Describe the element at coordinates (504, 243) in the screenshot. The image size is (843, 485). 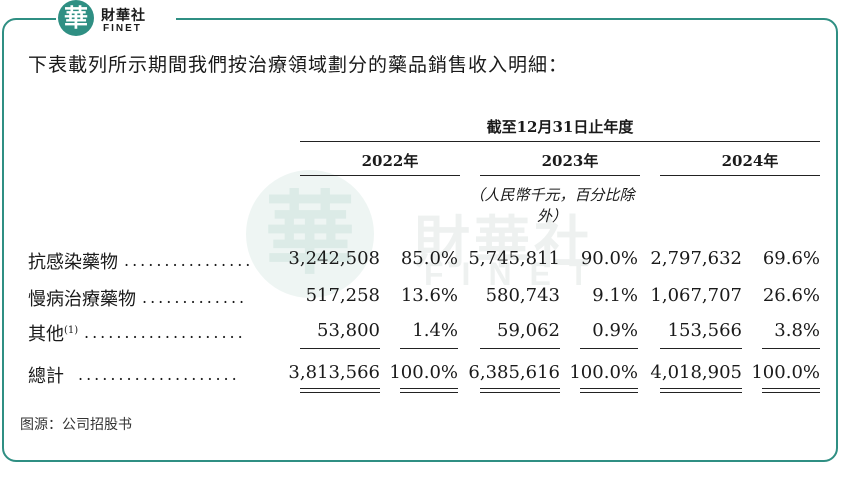
I see `watermark-name-cn: 財華社` at that location.